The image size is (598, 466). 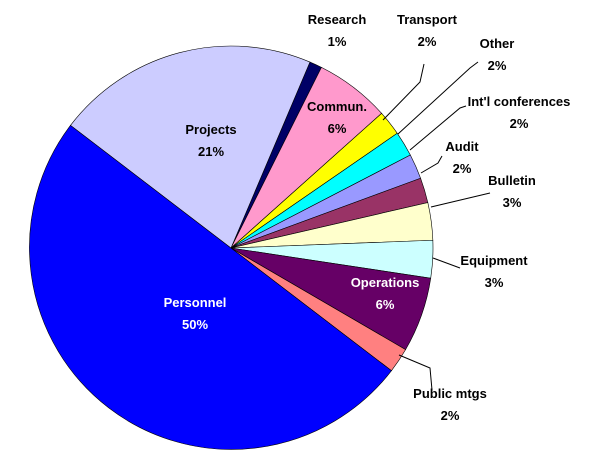 I want to click on slice-label: Other 2%, so click(x=497, y=54).